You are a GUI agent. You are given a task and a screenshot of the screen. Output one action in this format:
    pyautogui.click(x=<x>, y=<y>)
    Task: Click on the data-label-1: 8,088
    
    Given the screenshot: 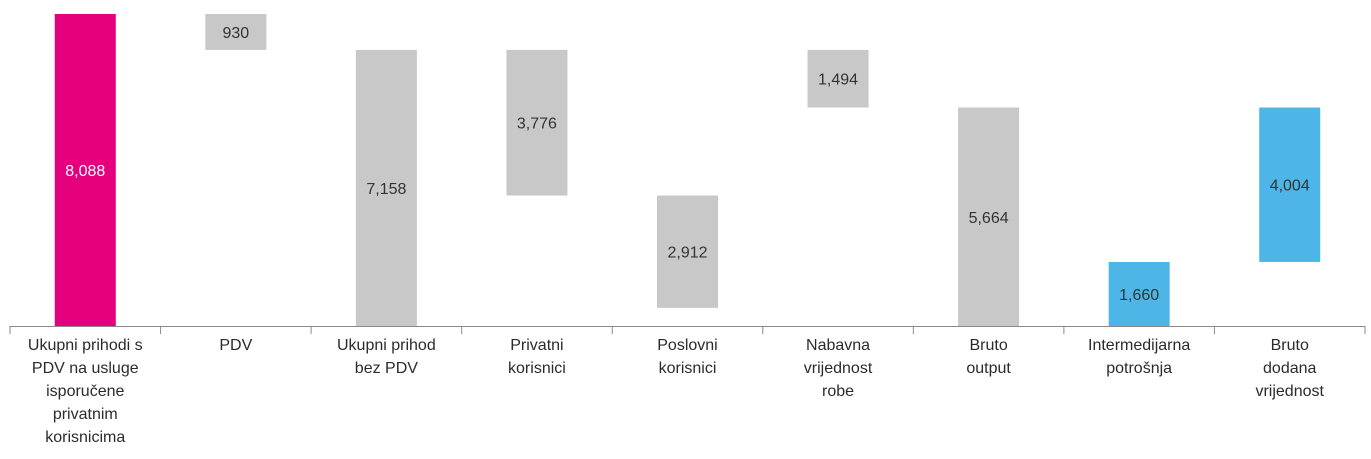 What is the action you would take?
    pyautogui.click(x=85, y=171)
    